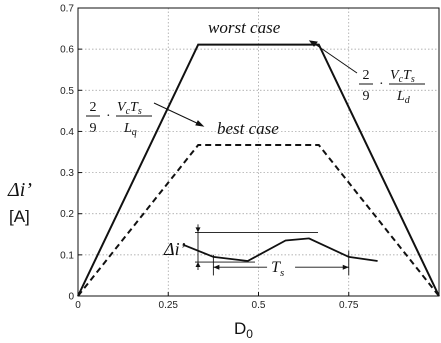 Image resolution: width=441 pixels, height=343 pixels. Describe the element at coordinates (67, 132) in the screenshot. I see `y-tick-label: 0.4` at that location.